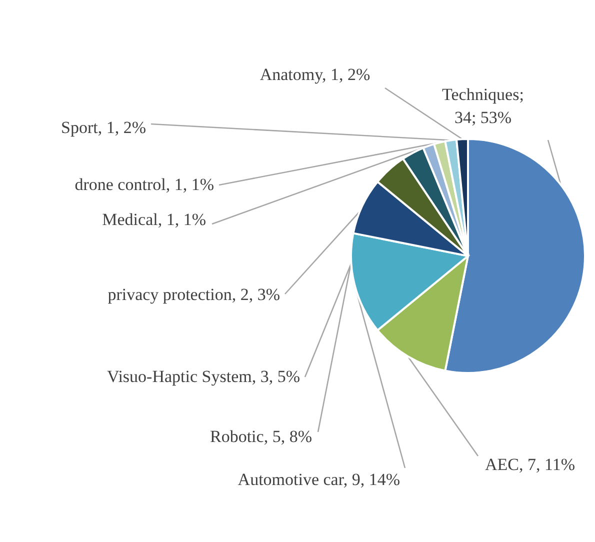 The width and height of the screenshot is (595, 542). Describe the element at coordinates (154, 219) in the screenshot. I see `slice-label: Medical, 1, 1%` at that location.